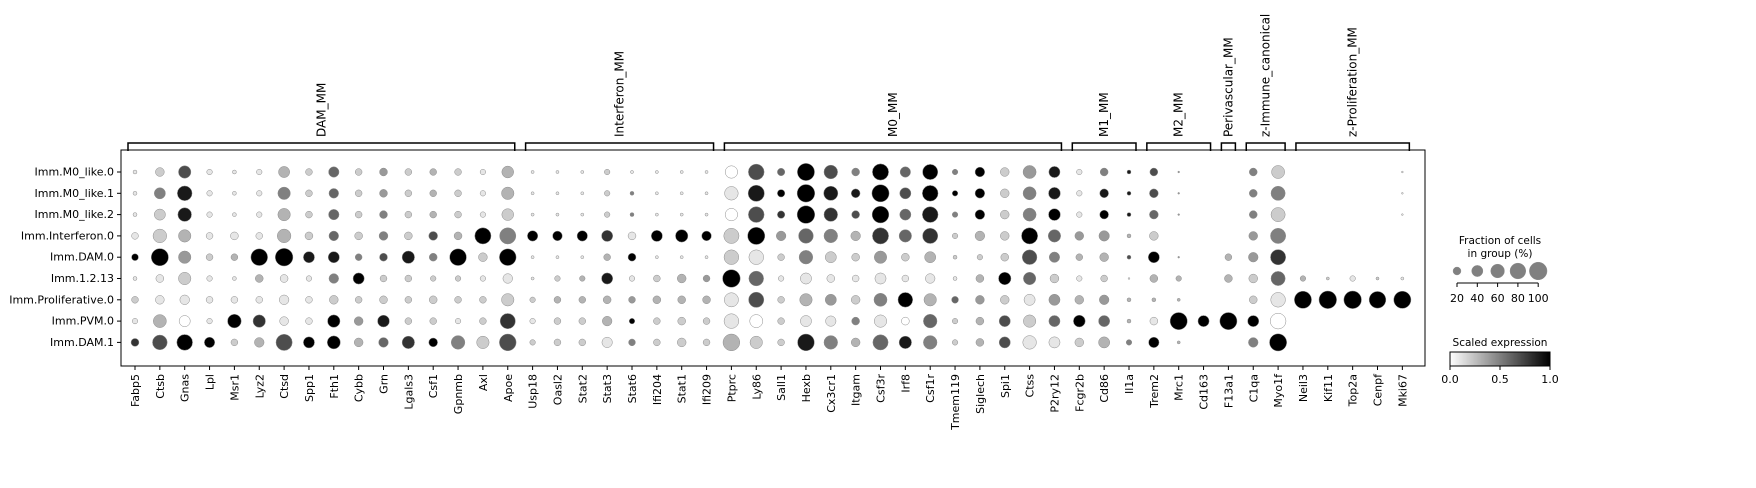 The image size is (1756, 488). I want to click on color-legend-title: Scaled expression, so click(1500, 343).